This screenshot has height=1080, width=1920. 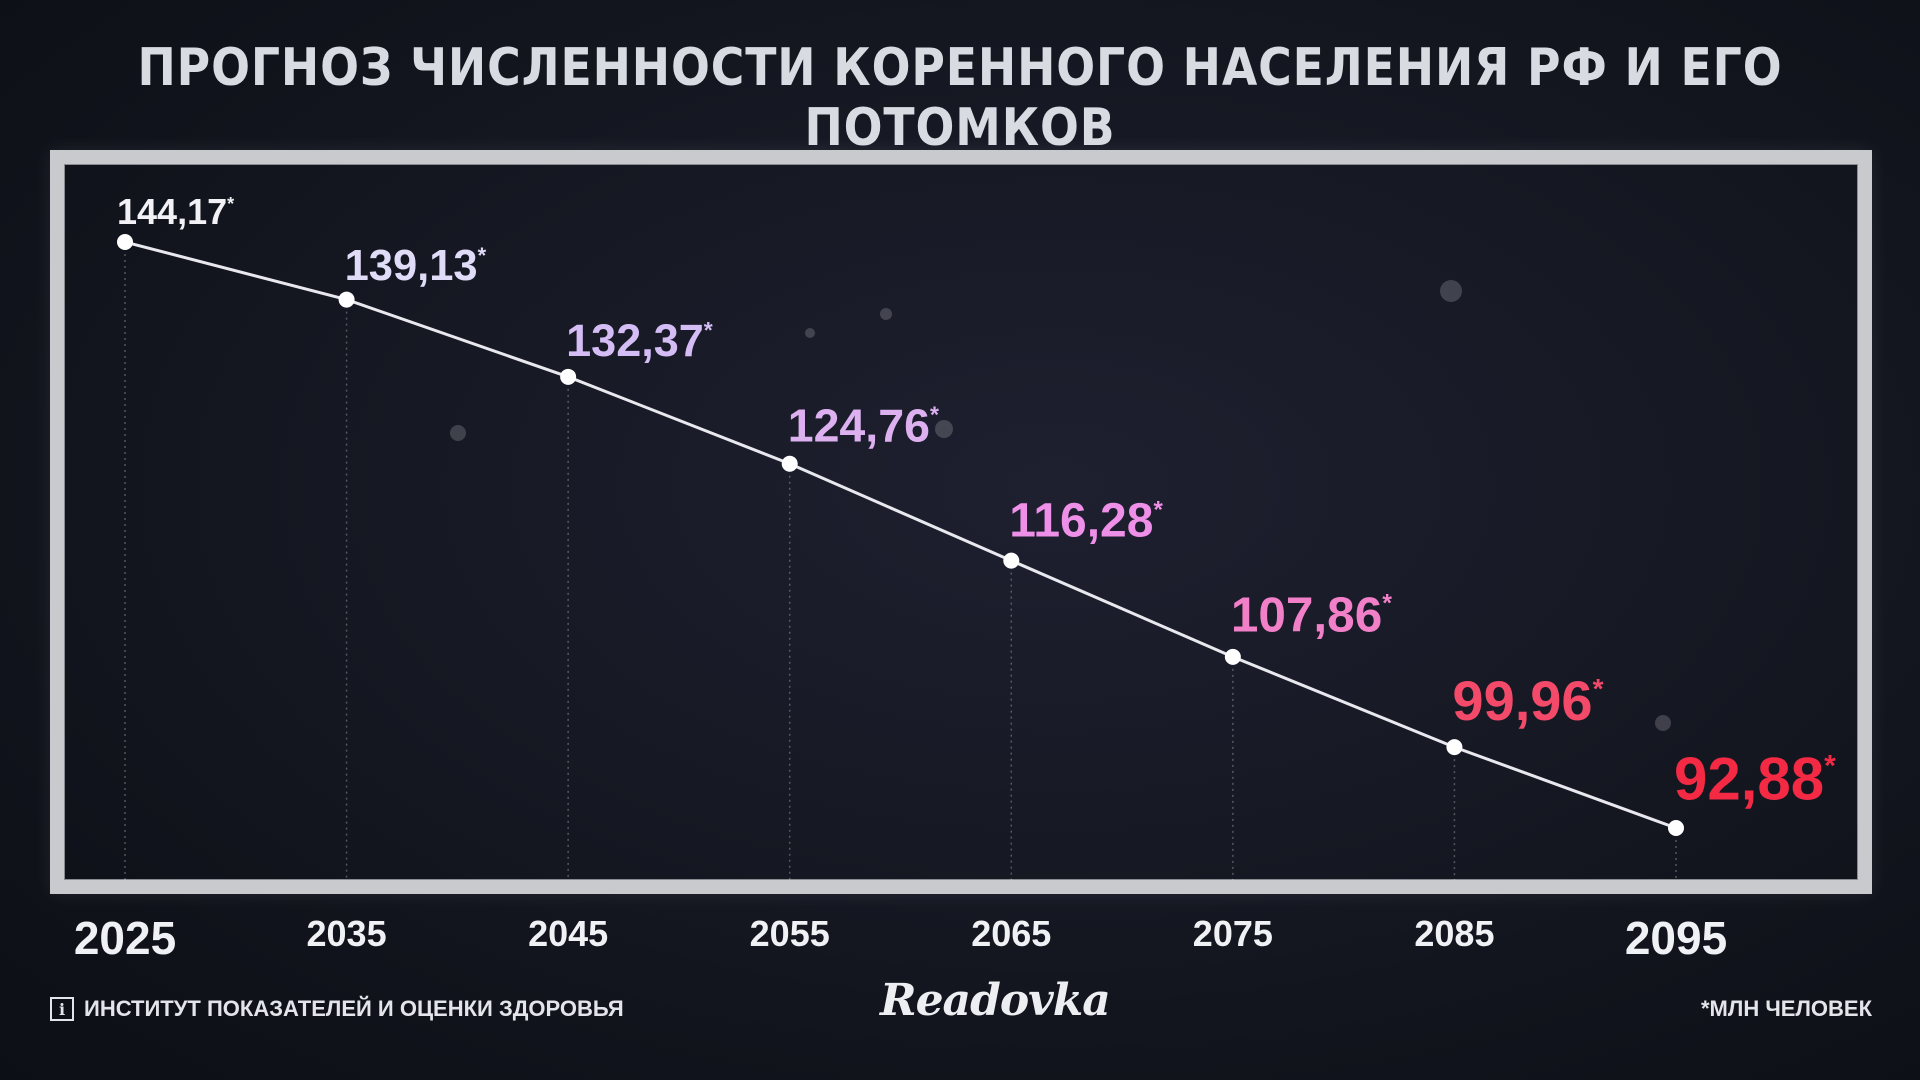 What do you see at coordinates (354, 1008) in the screenshot?
I see `source-text: ИНСТИТУТ ПОКАЗАТЕЛЕЙ И ОЦЕНКИ ЗДОРОВЬЯ` at bounding box center [354, 1008].